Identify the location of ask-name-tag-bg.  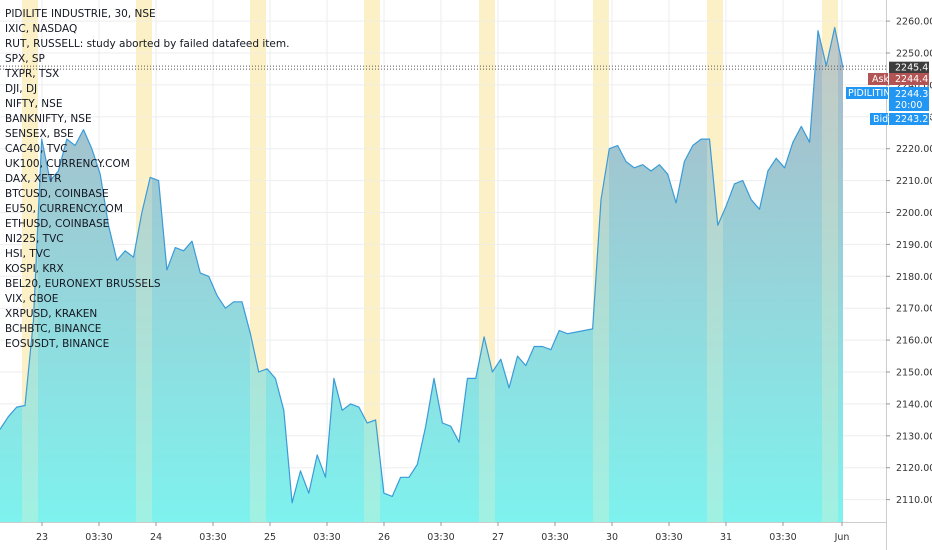
(878, 79).